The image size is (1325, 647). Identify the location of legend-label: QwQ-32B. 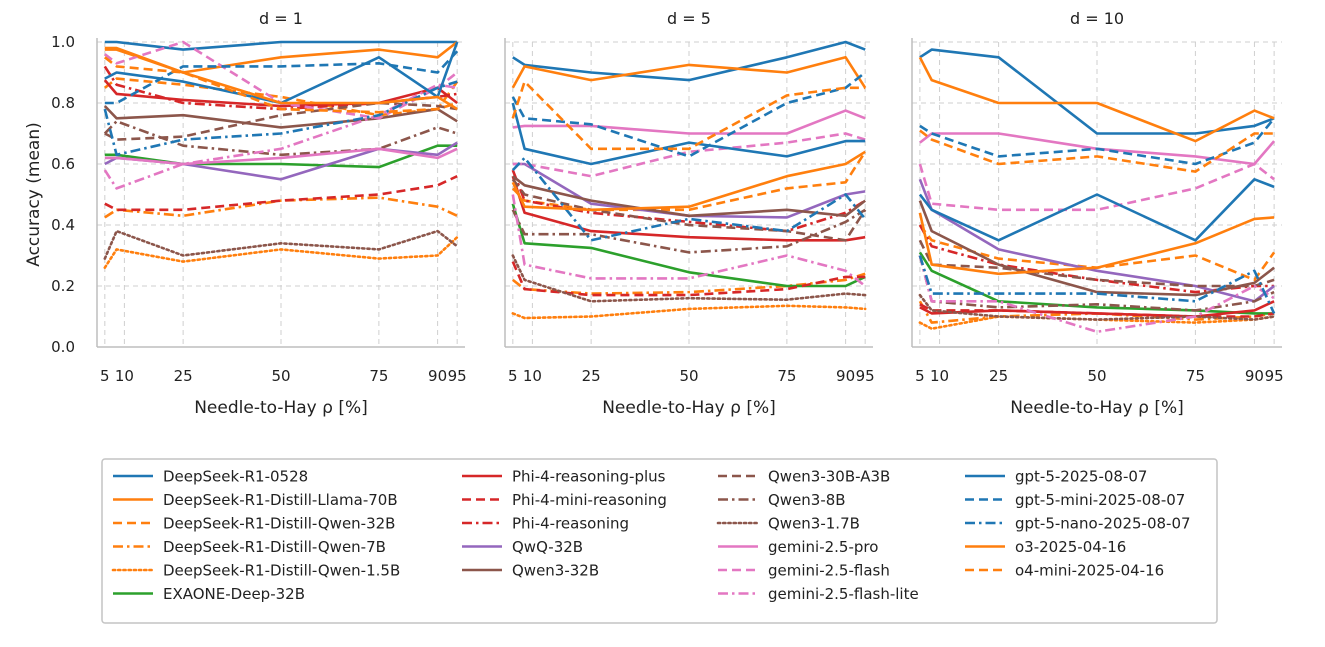
(547, 547).